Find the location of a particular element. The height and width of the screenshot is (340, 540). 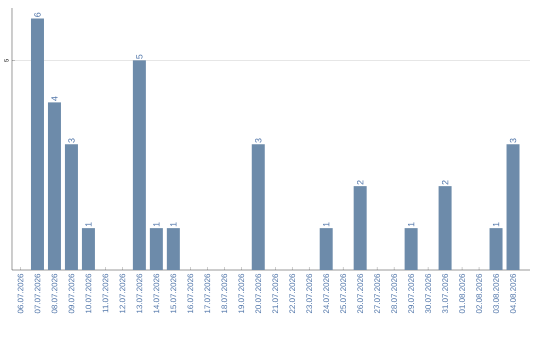

x-tick-label: 17.07.2026 is located at coordinates (207, 293).